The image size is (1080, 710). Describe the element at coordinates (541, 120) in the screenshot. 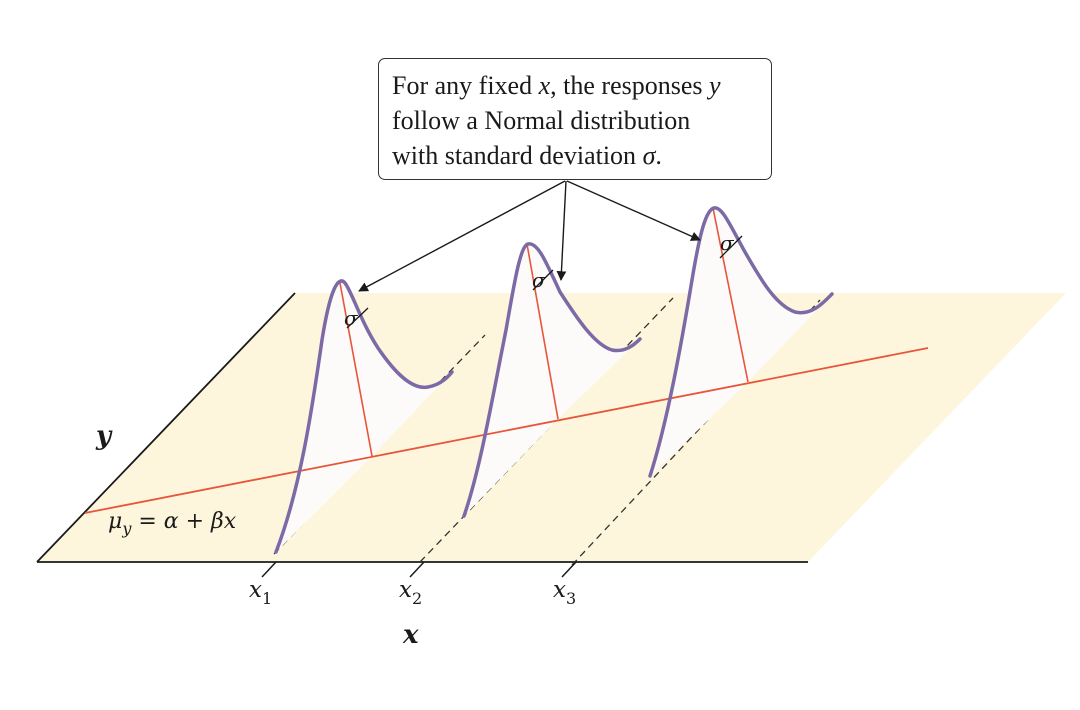

I see `callout-line-2: follow a Normal distribution` at that location.